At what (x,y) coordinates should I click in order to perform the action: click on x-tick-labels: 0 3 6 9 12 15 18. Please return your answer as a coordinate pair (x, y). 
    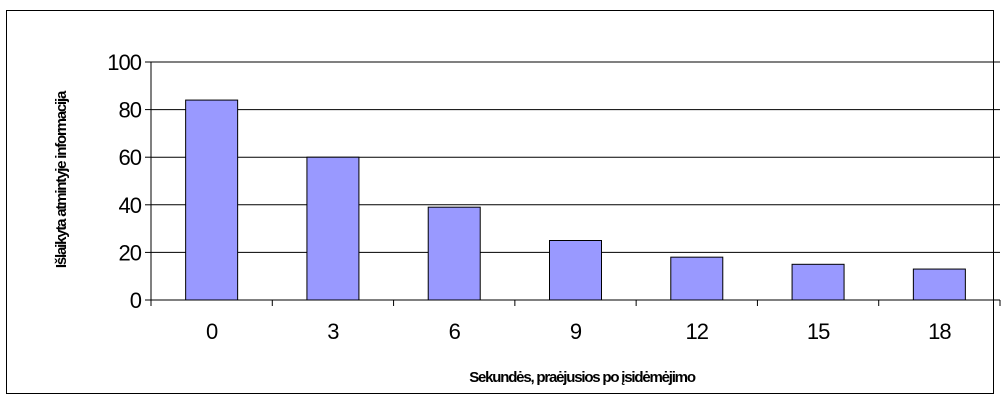
    Looking at the image, I should click on (579, 331).